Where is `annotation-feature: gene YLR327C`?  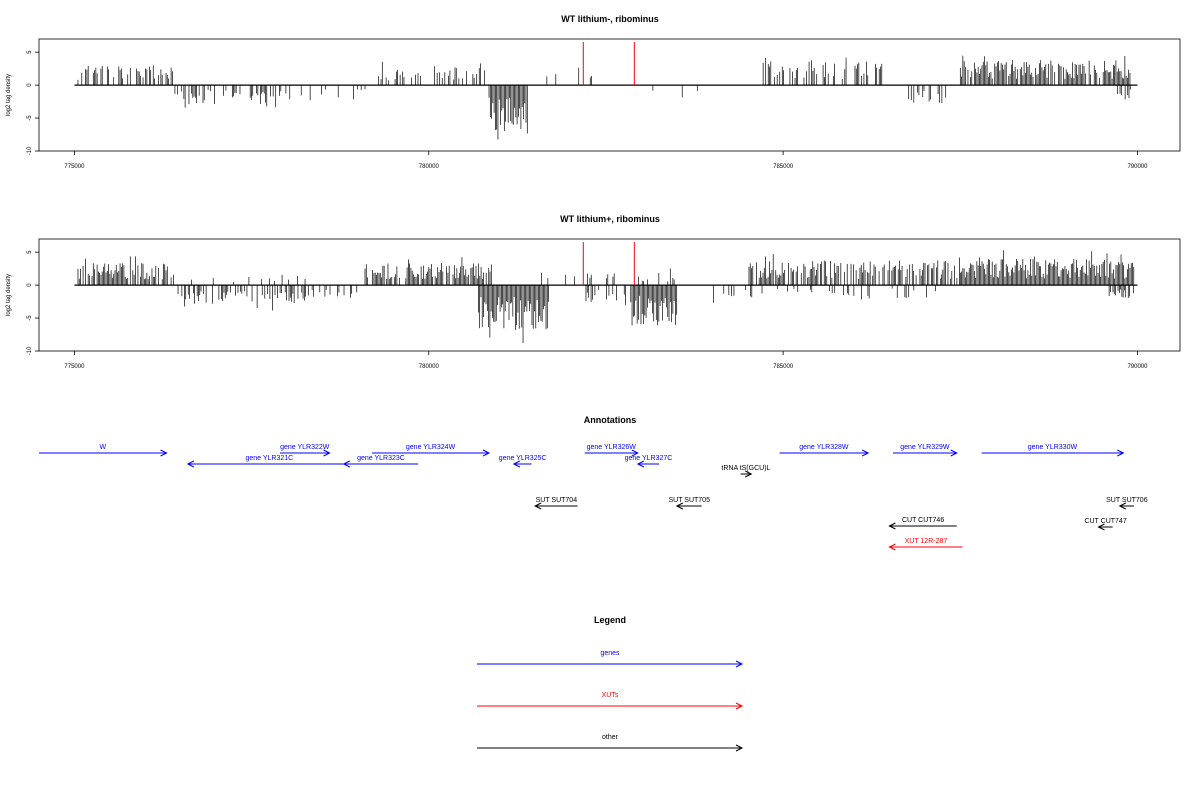 annotation-feature: gene YLR327C is located at coordinates (649, 461).